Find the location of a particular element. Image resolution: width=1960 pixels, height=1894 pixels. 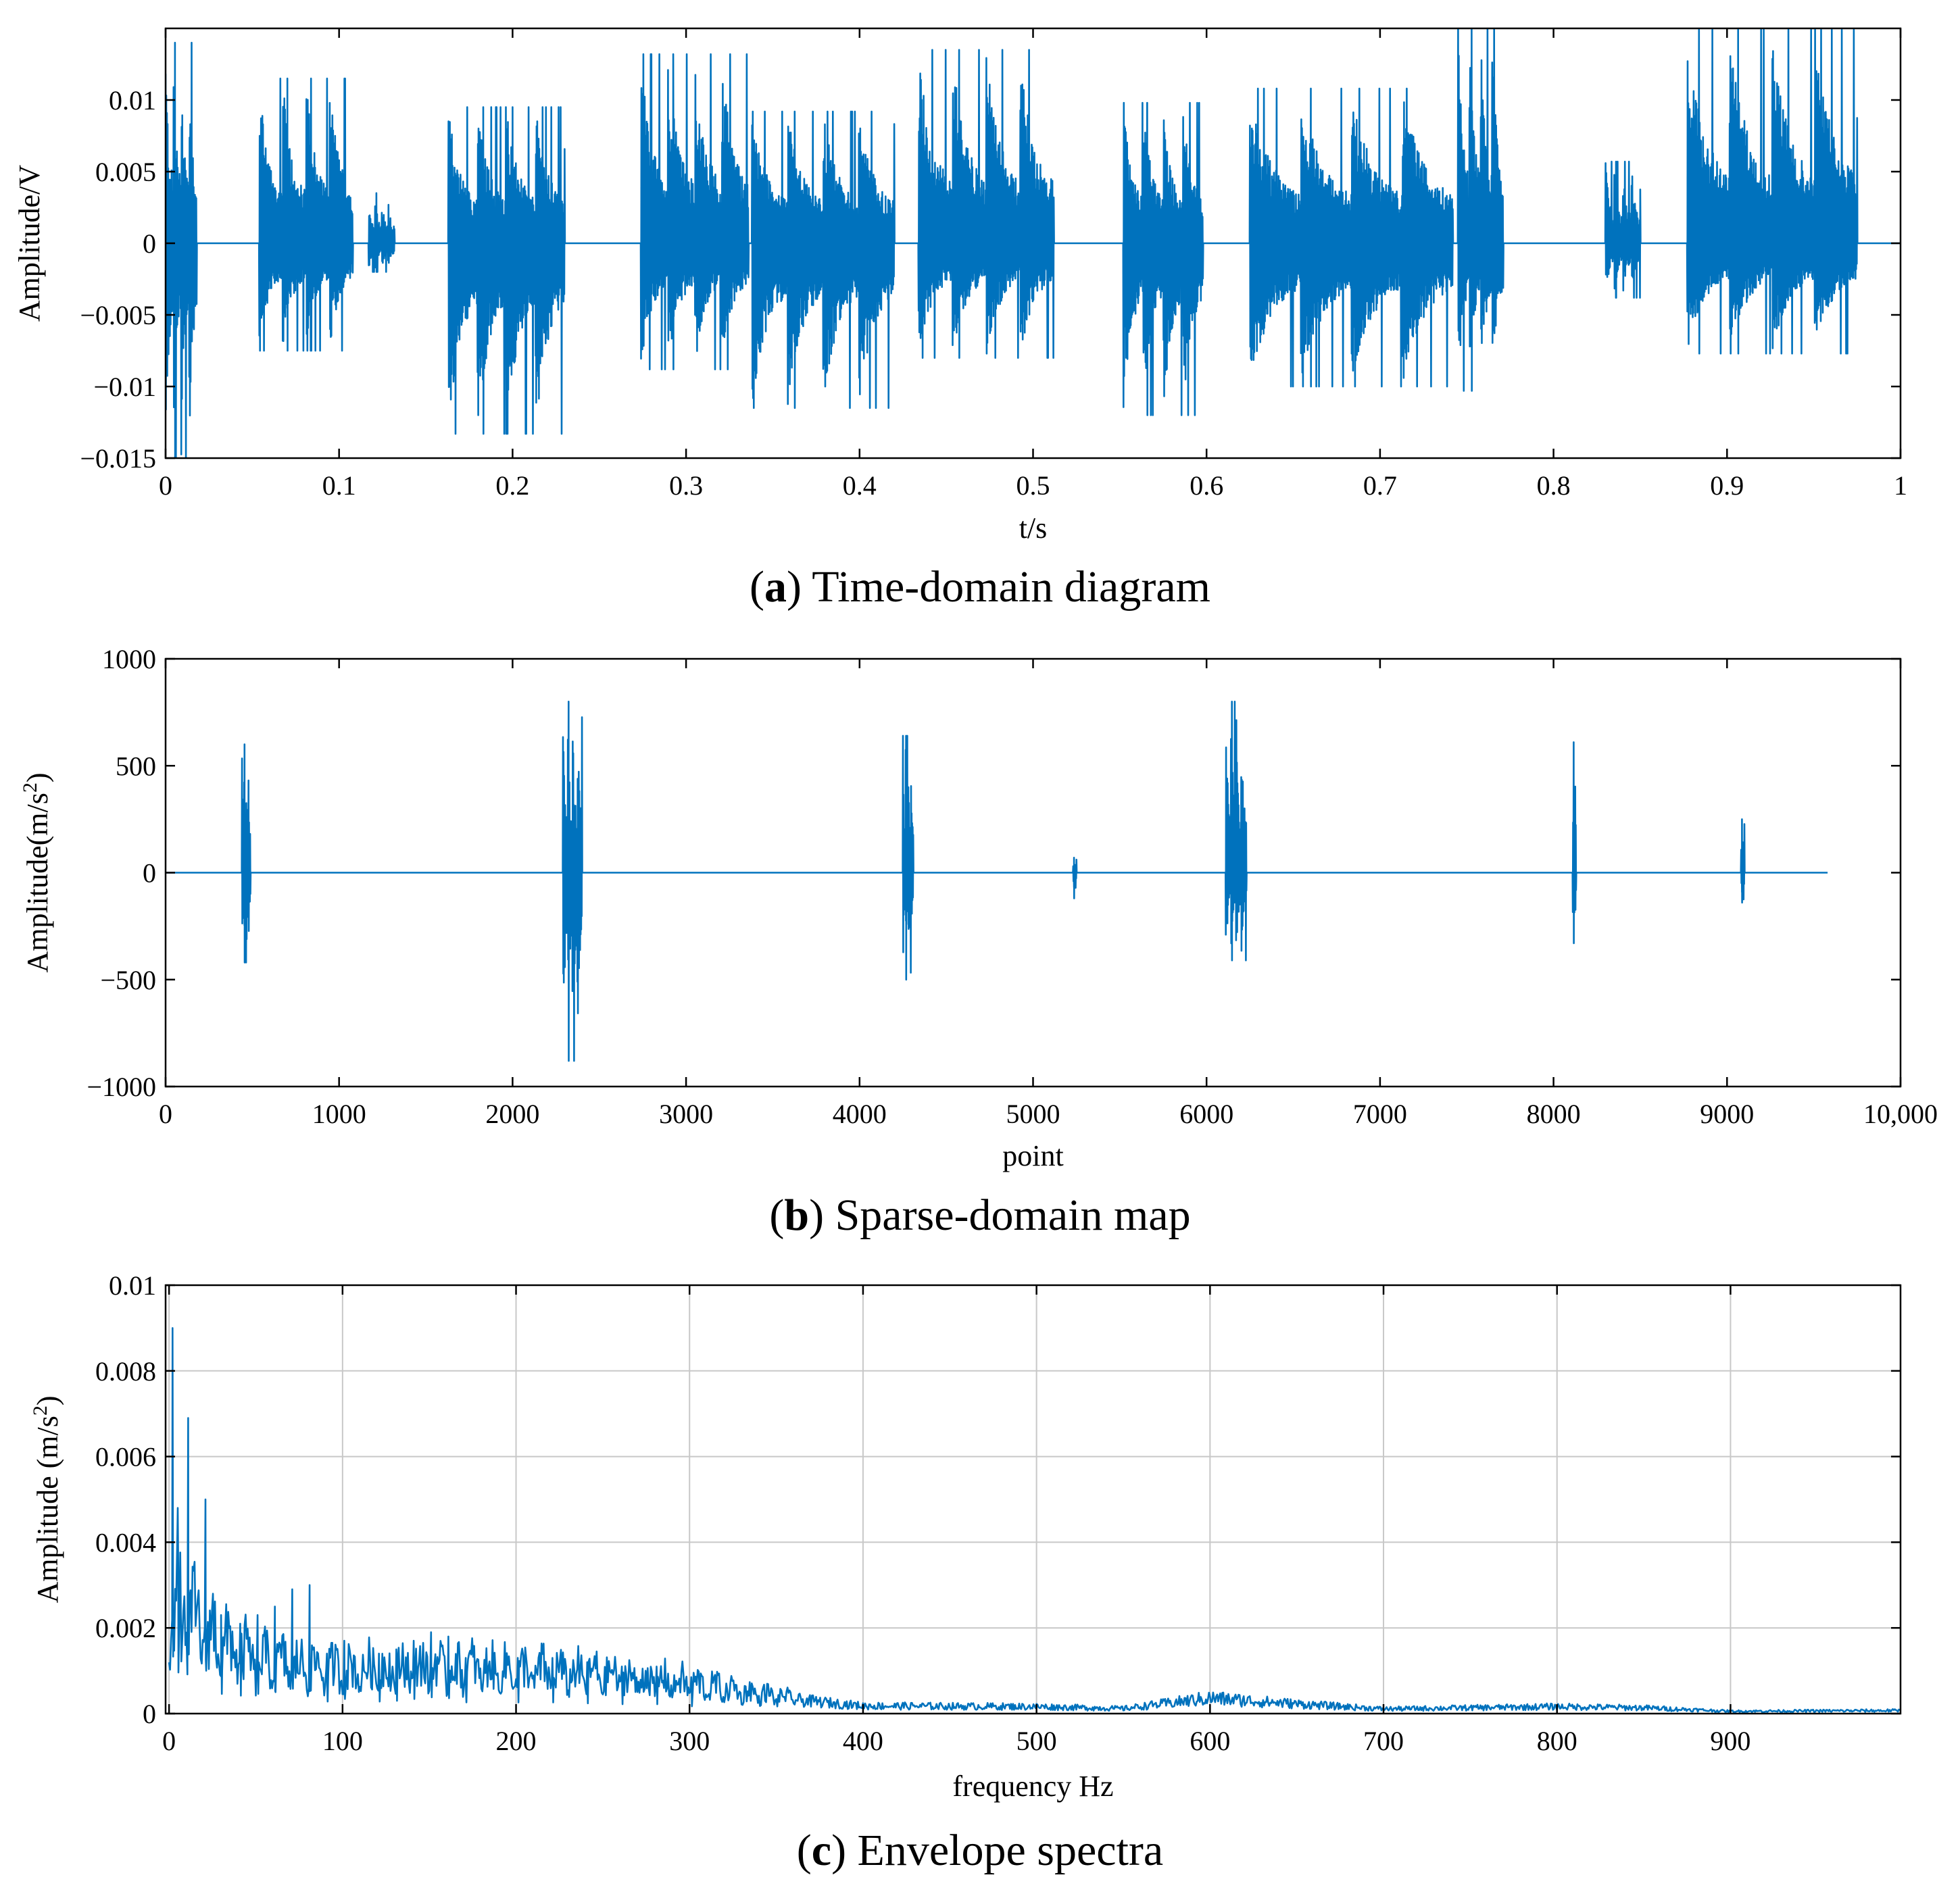

y-tick-label: −0.01 is located at coordinates (125, 387).